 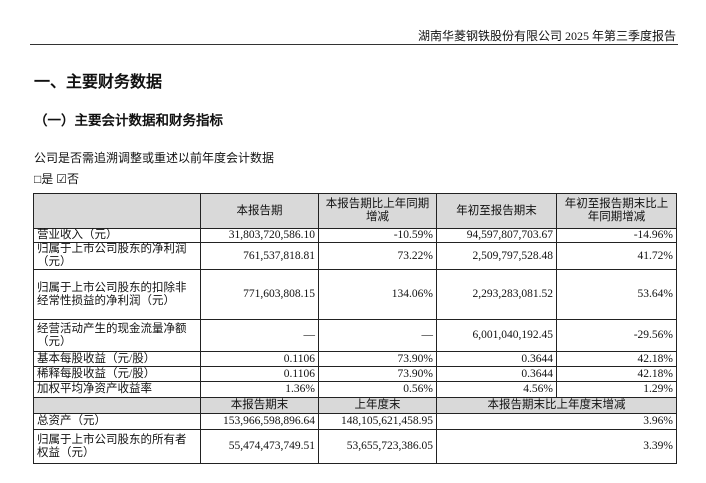 I want to click on table-cell: 营业收入（元）, so click(x=117, y=235).